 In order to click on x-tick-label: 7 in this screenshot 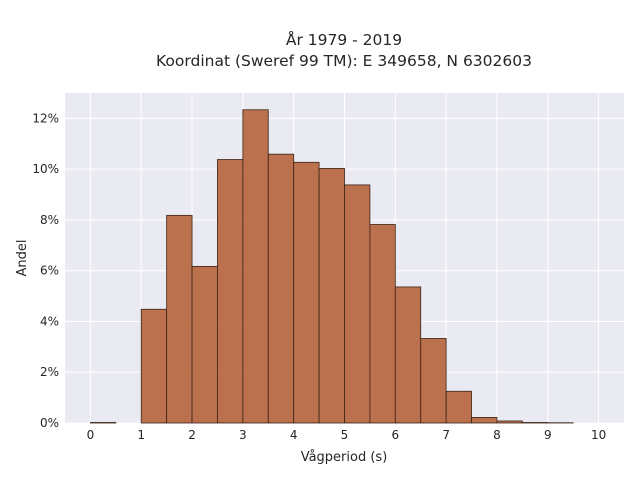, I will do `click(446, 435)`.